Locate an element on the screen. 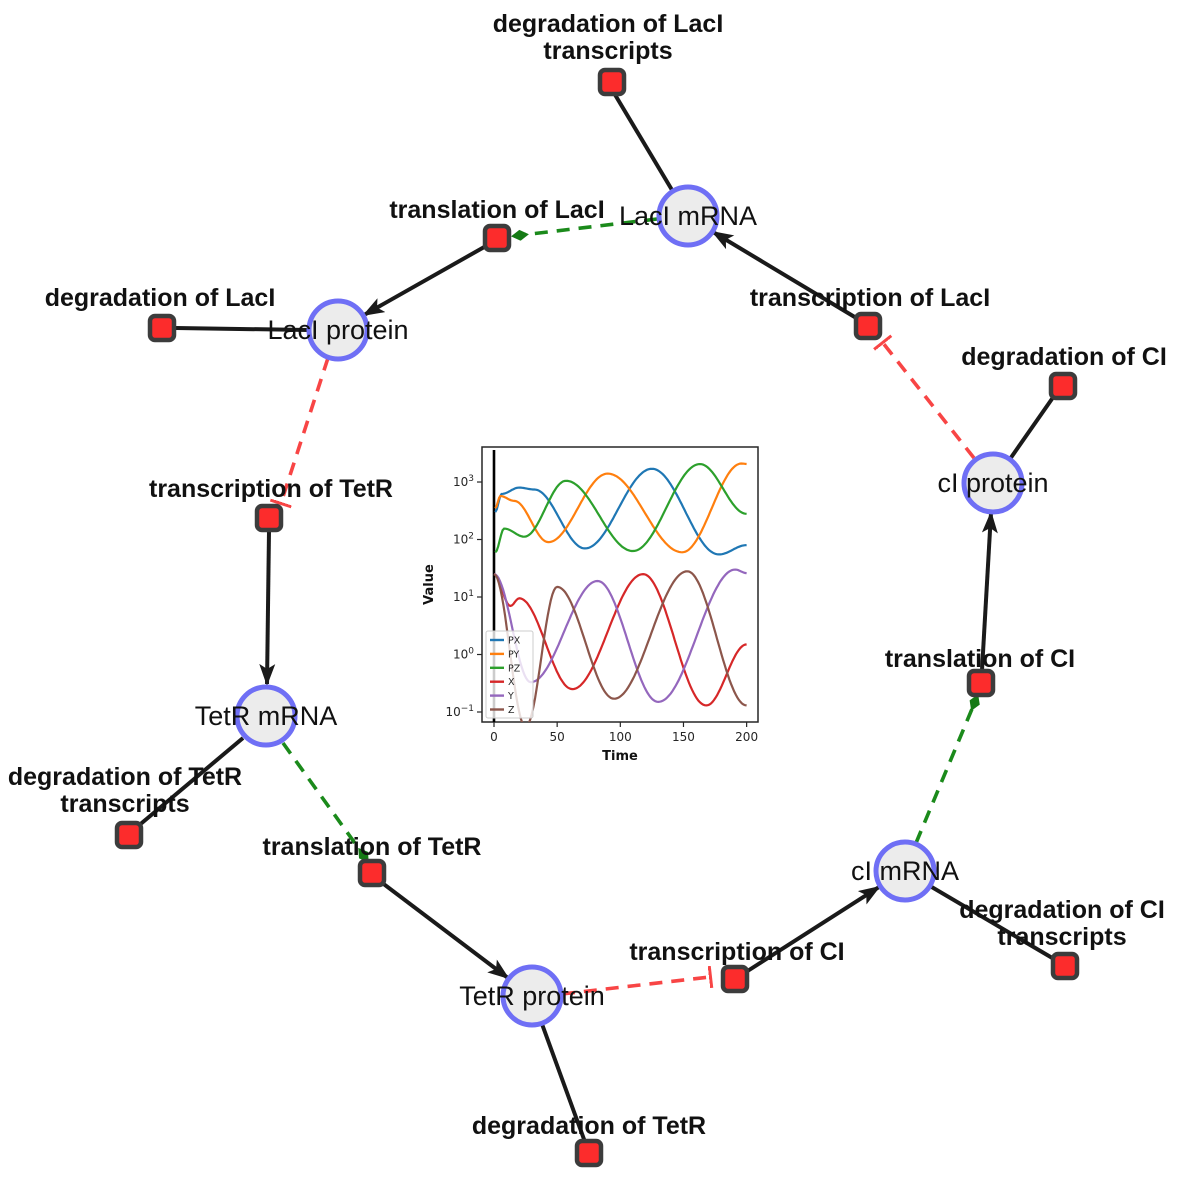  series-line-PZ is located at coordinates (620, 508).